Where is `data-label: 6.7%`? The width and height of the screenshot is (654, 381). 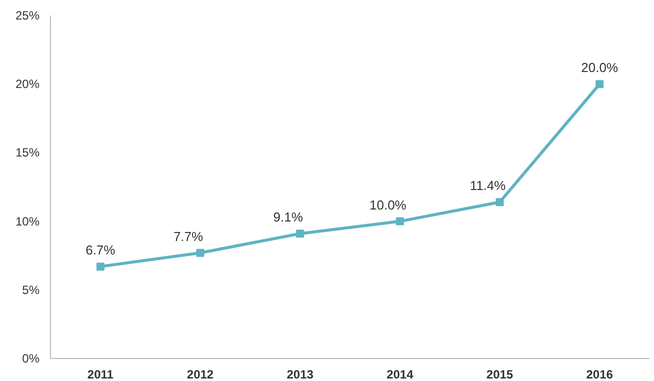
data-label: 6.7% is located at coordinates (101, 250).